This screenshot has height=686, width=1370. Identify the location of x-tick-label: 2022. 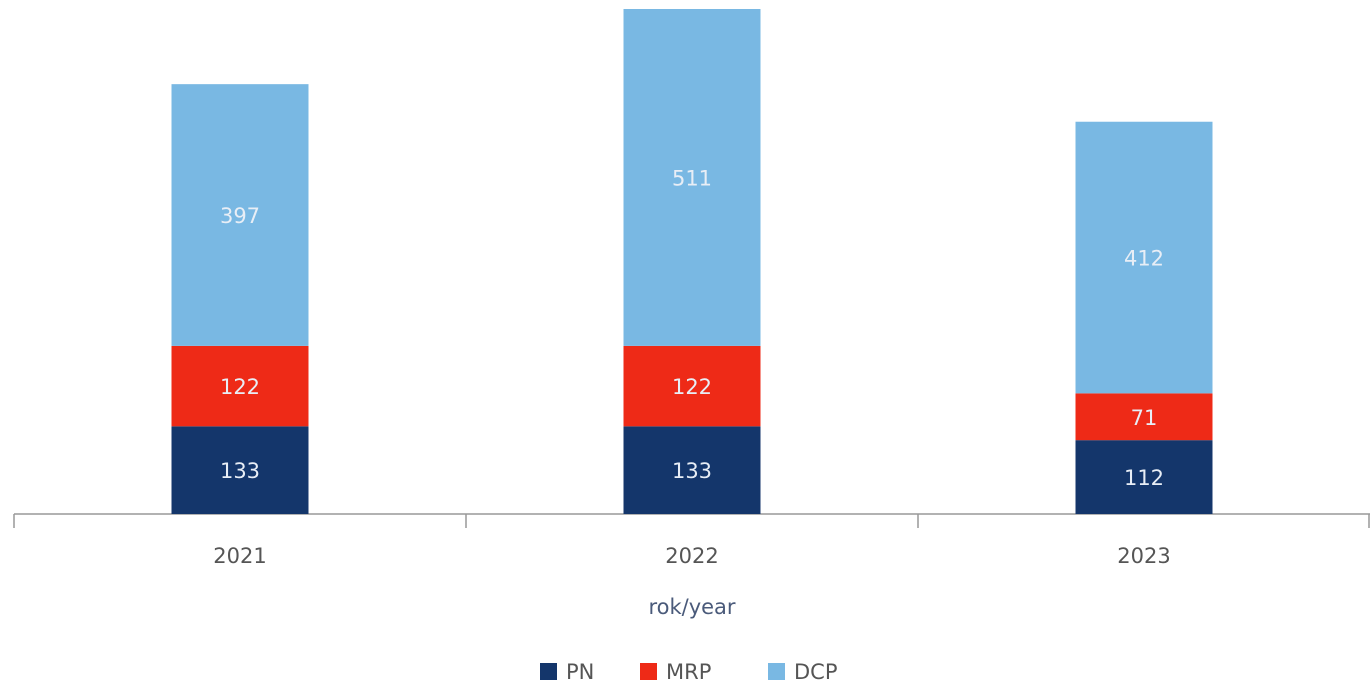
(691, 556).